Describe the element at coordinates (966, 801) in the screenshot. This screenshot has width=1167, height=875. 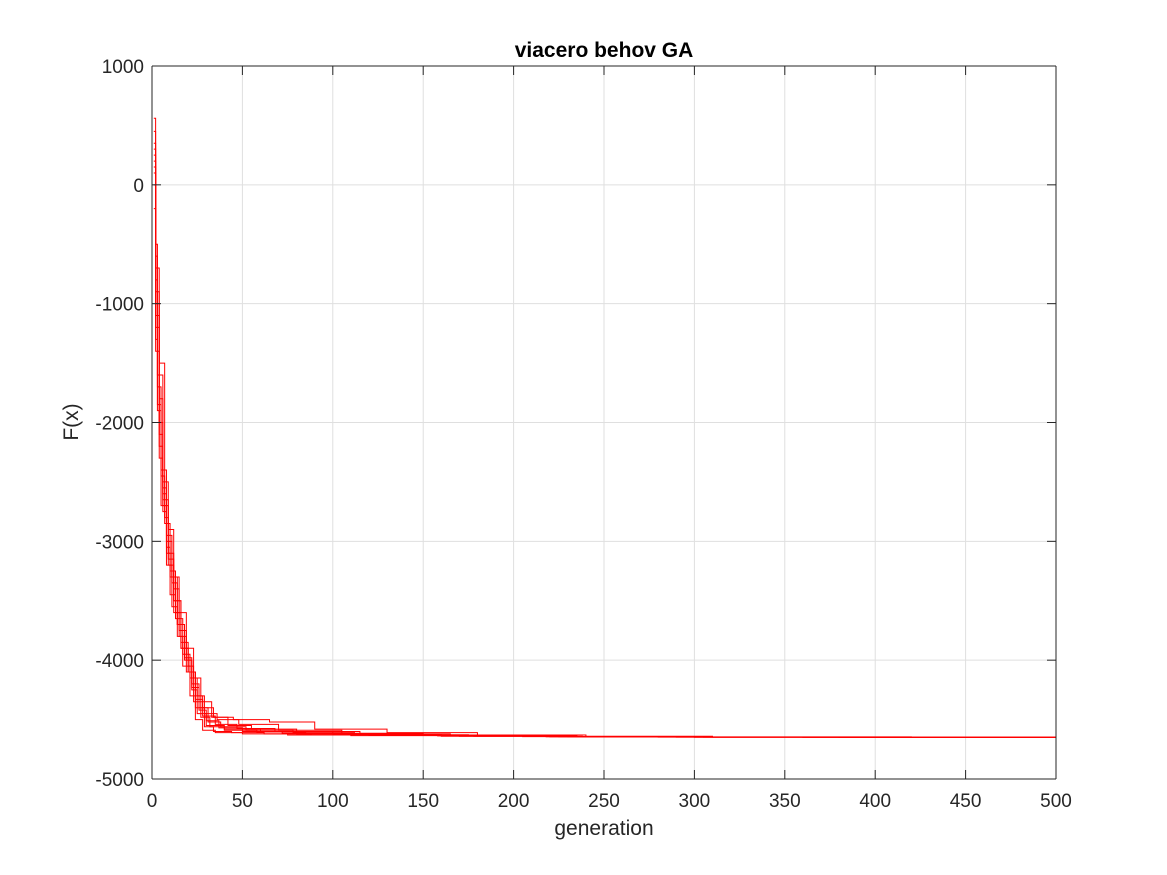
I see `x-tick-label: 450` at that location.